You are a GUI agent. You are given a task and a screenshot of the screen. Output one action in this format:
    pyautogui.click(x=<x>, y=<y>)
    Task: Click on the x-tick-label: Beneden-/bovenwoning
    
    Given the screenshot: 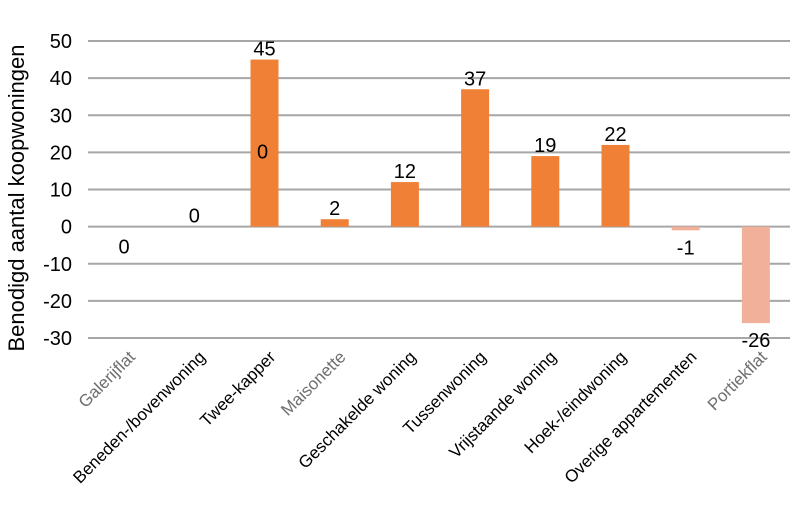 What is the action you would take?
    pyautogui.click(x=139, y=417)
    